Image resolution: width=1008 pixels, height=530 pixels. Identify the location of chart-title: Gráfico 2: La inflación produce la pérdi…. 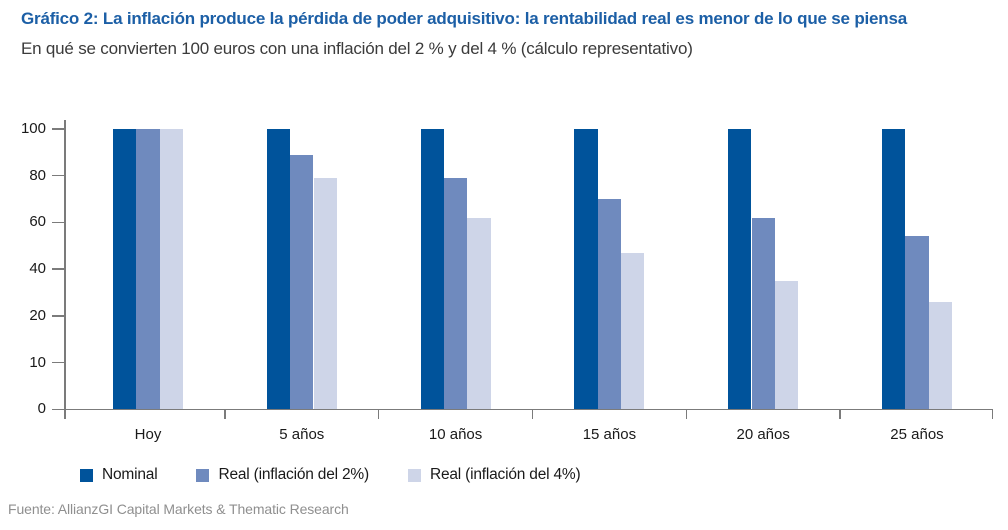
(464, 18).